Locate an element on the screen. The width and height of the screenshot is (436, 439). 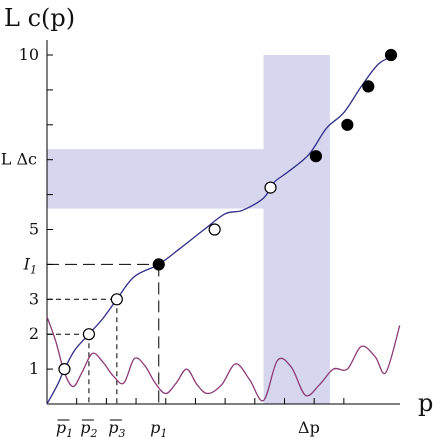
y-tick-label: 10 is located at coordinates (29, 54).